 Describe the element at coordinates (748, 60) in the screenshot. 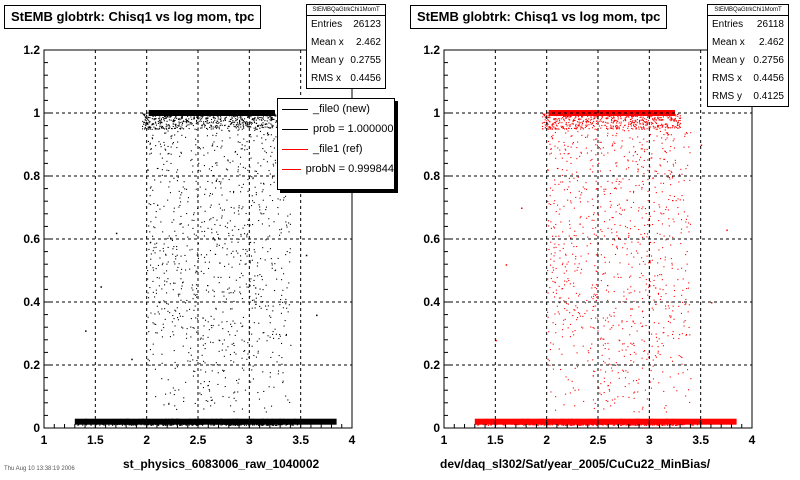

I see `right-stats-mean-y: Mean y 0.2756` at that location.